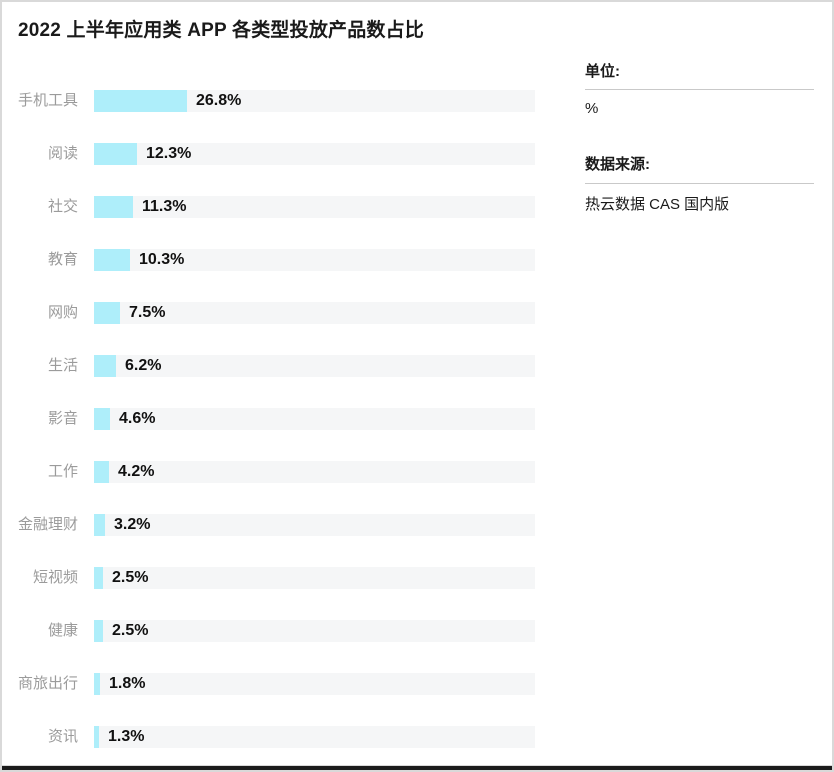 This screenshot has width=834, height=772. Describe the element at coordinates (62, 206) in the screenshot. I see `category-label: 社交` at that location.